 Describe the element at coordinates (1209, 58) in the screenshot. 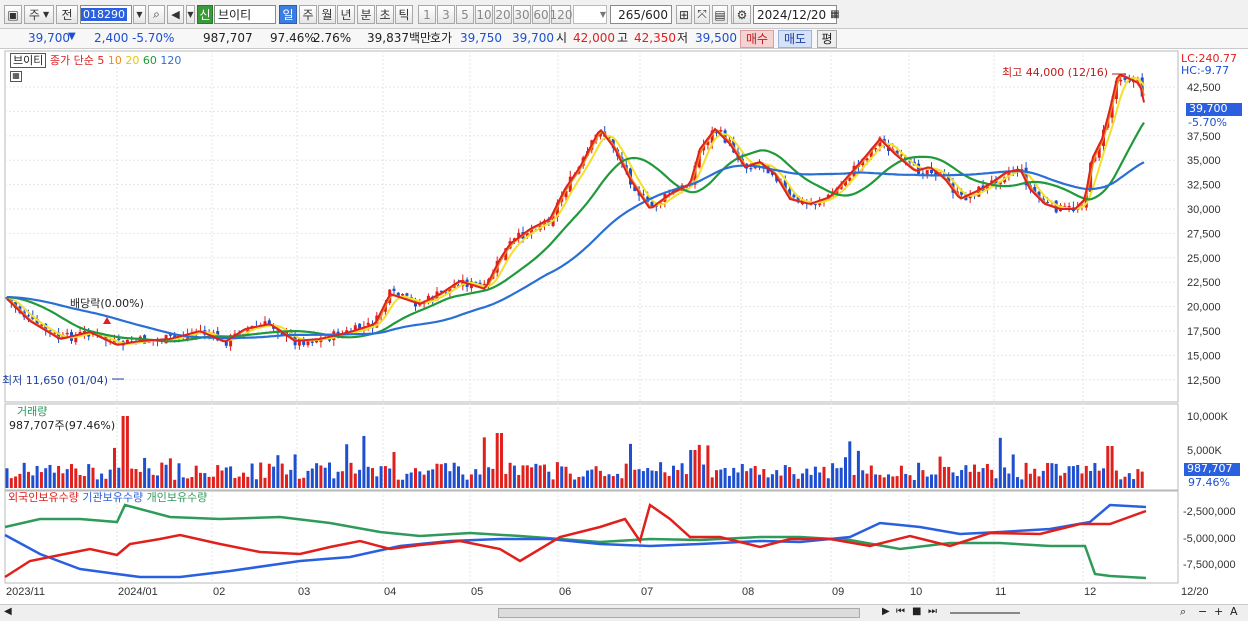

I see `lc-label: LC:240.77` at that location.